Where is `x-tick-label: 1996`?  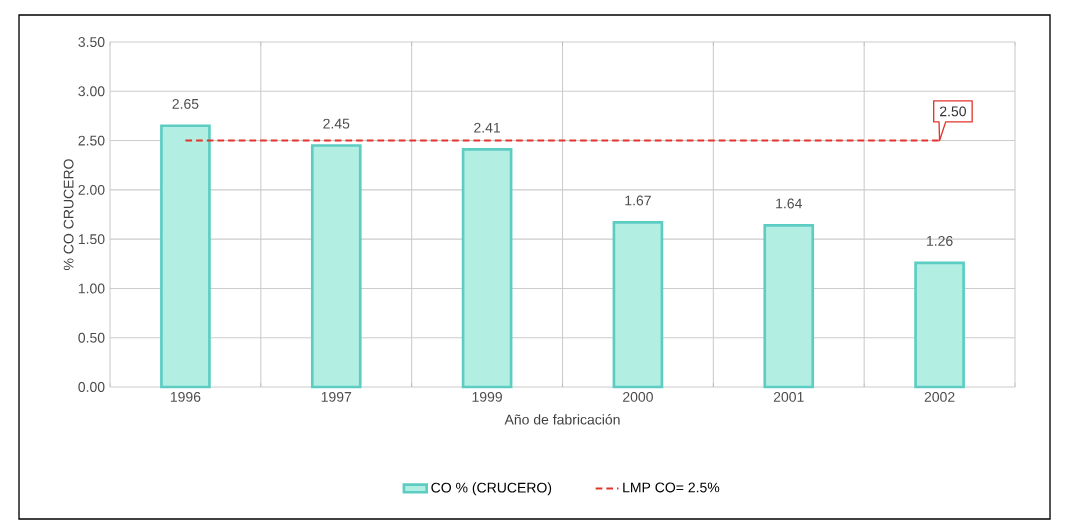
x-tick-label: 1996 is located at coordinates (185, 396).